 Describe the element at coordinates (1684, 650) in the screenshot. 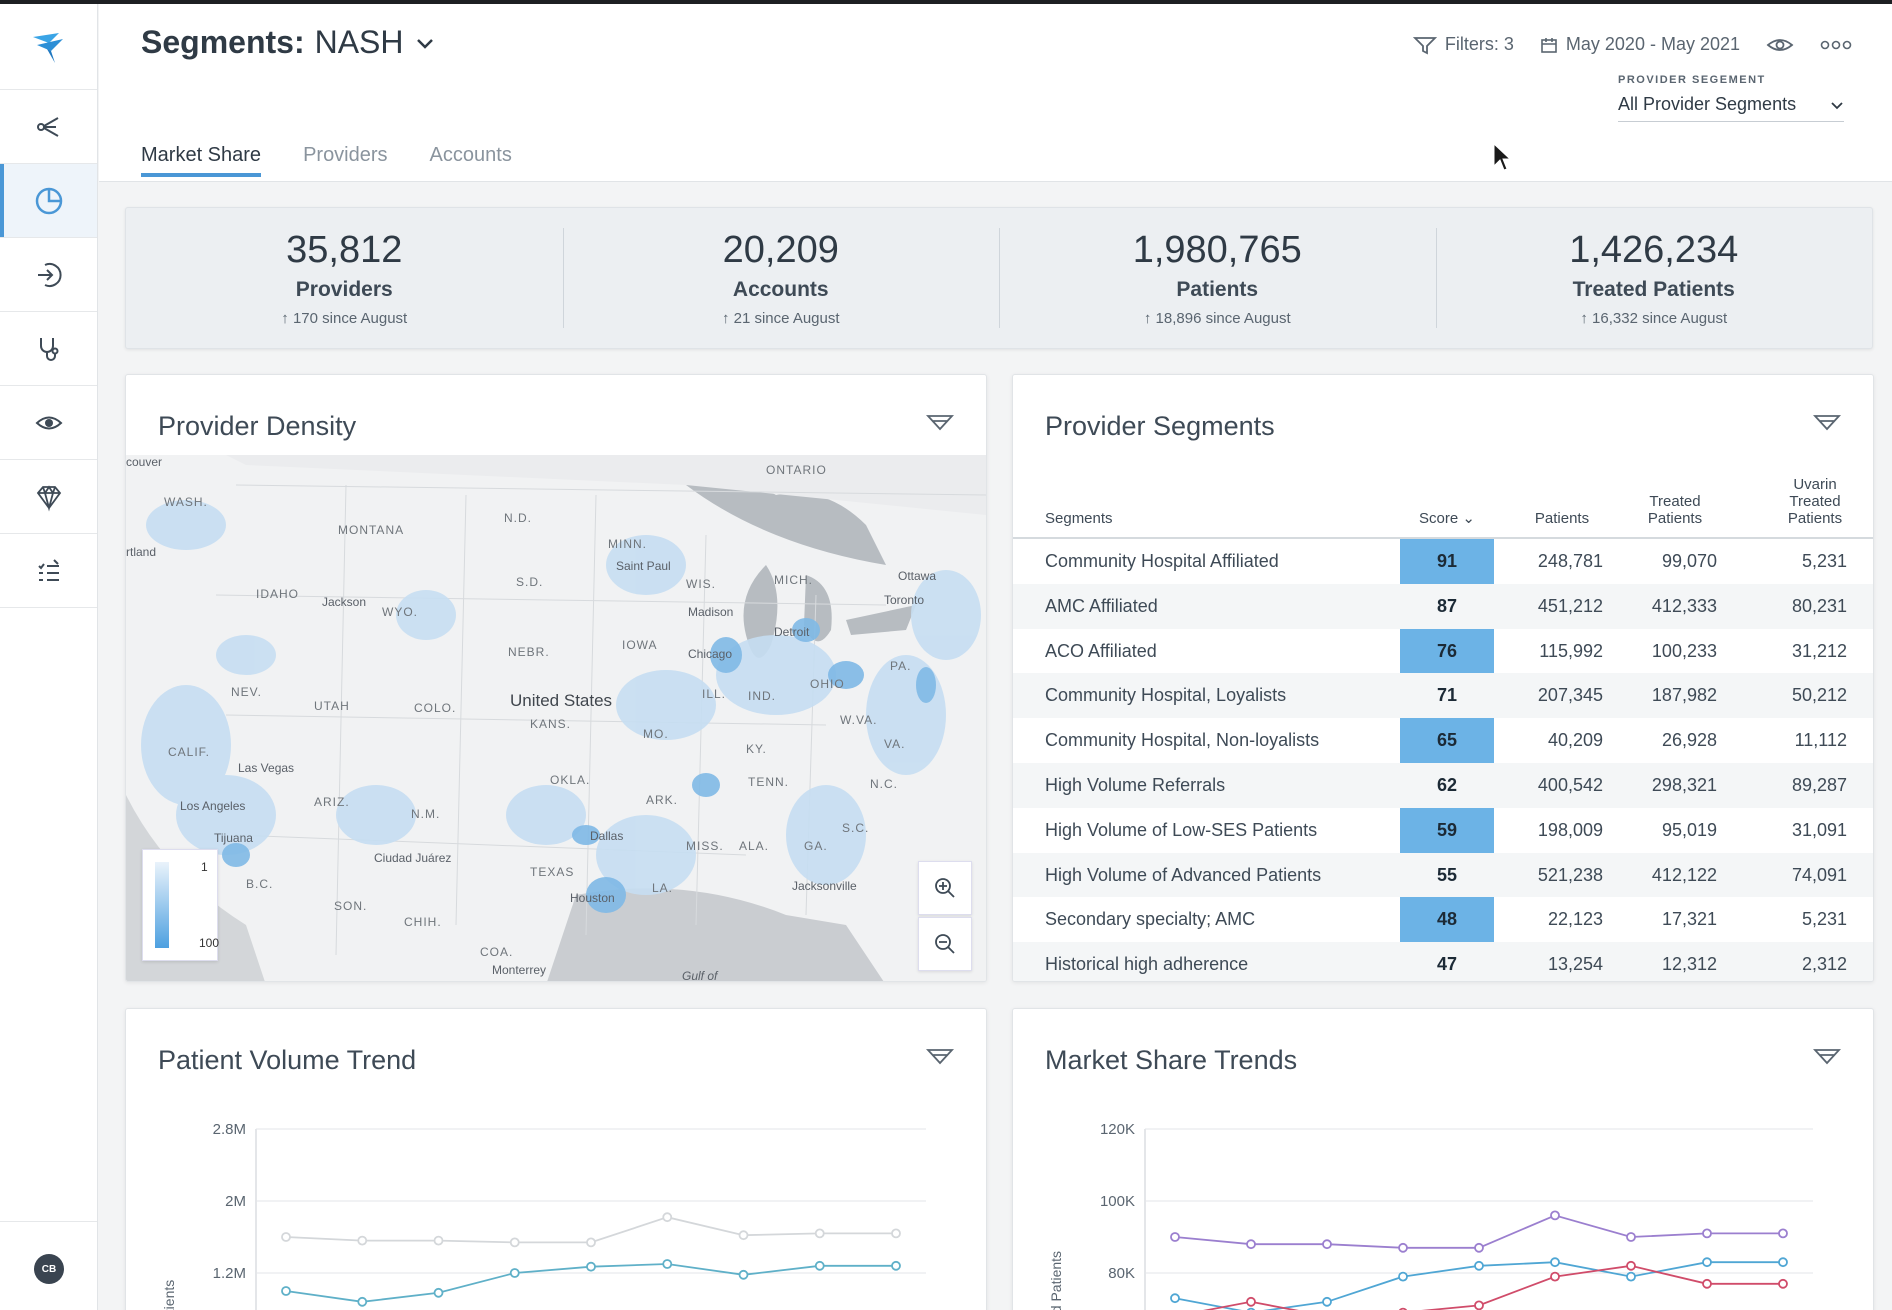

I see `segment-treated: 100,233` at that location.